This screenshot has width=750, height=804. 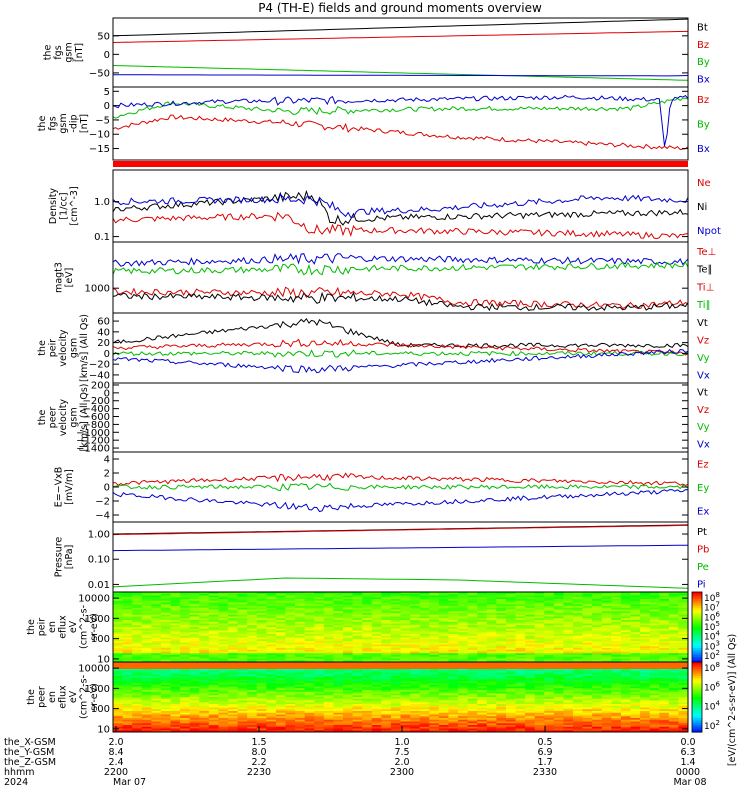 I want to click on series-line-Ez, so click(x=400, y=479).